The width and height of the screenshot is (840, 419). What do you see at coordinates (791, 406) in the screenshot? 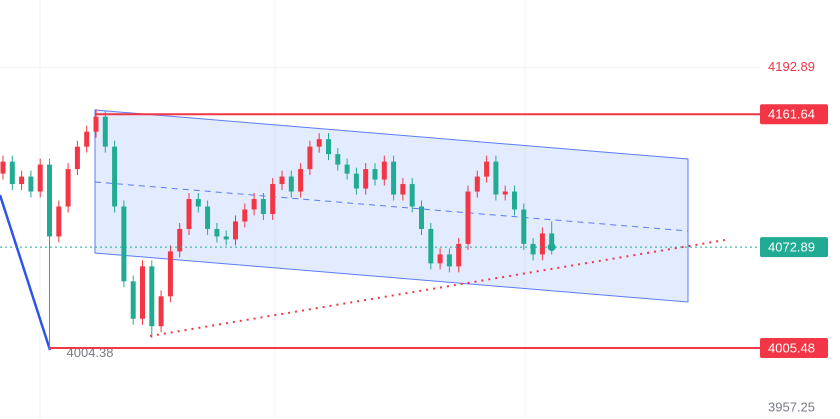
I see `y-tick-label: 3957.25` at bounding box center [791, 406].